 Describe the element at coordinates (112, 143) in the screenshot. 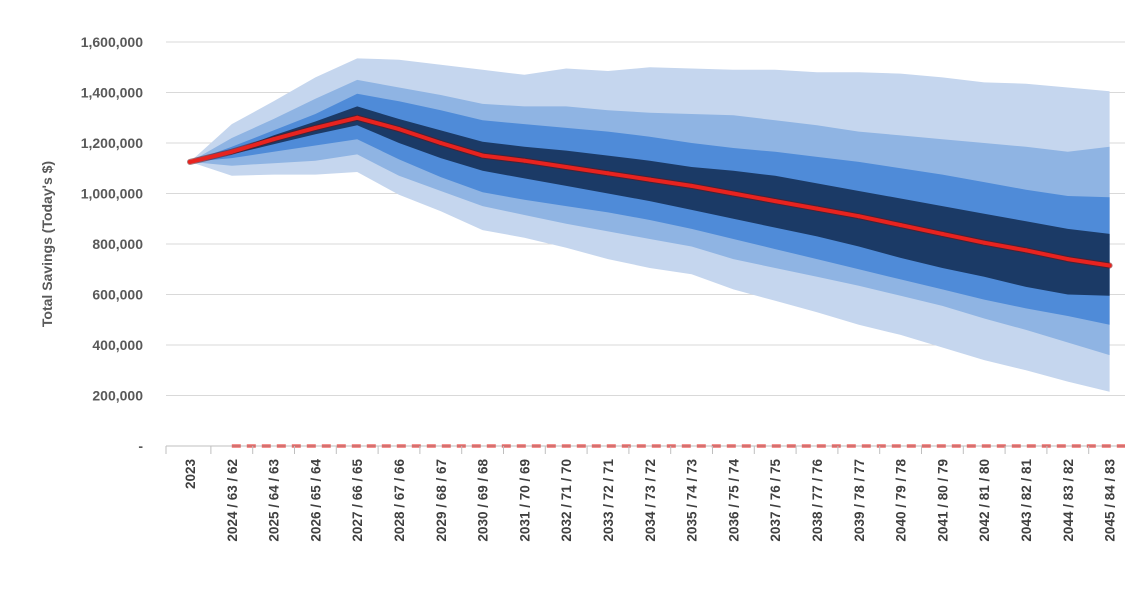

I see `y-tick-label: 1,200,000` at that location.